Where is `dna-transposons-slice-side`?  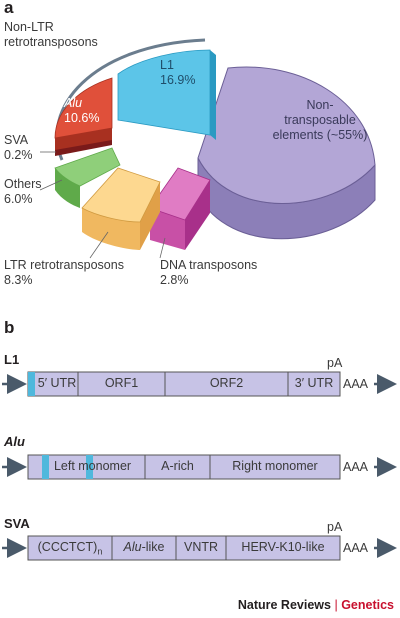 dna-transposons-slice-side is located at coordinates (167, 229).